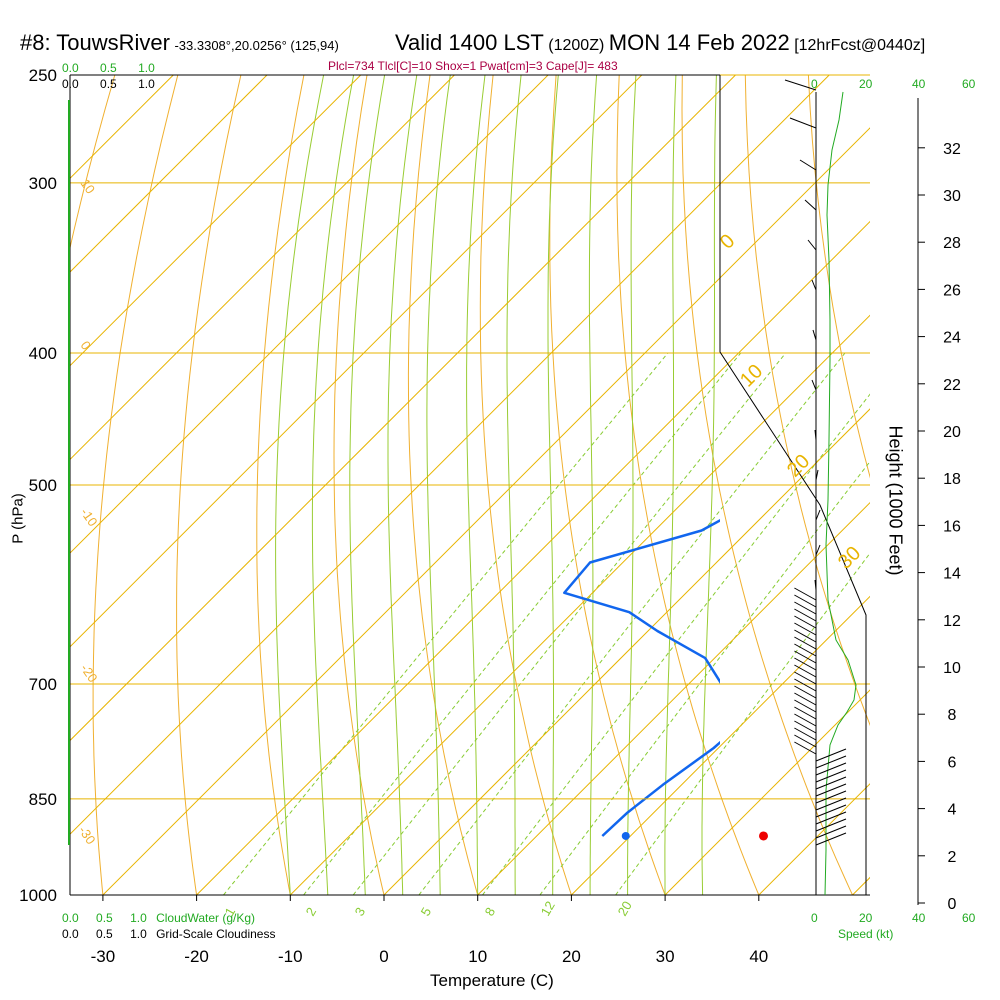 The width and height of the screenshot is (1000, 1000). Describe the element at coordinates (625, 835) in the screenshot. I see `surface-dewpoint-marker` at that location.